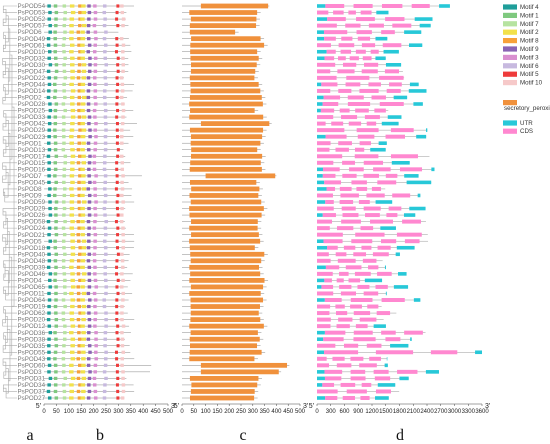 This screenshot has height=444, width=550. What do you see at coordinates (32, 326) in the screenshot?
I see `gene-name-label: PsPOD12` at bounding box center [32, 326].